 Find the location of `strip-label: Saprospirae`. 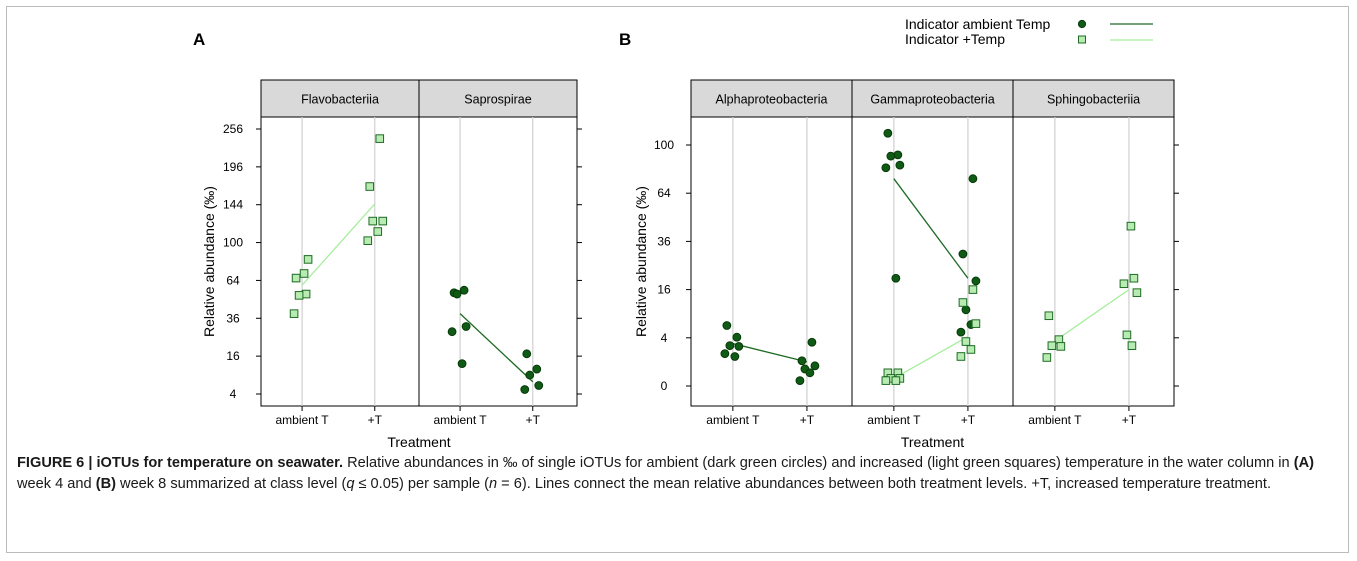

strip-label: Saprospirae is located at coordinates (497, 100).